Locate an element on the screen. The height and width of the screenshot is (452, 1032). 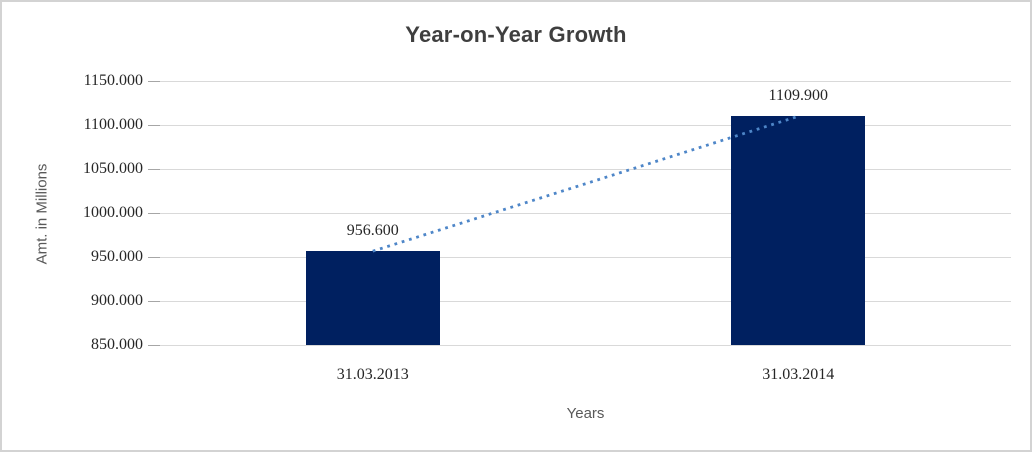
y-axis-tick-label: 900.000 is located at coordinates (117, 300).